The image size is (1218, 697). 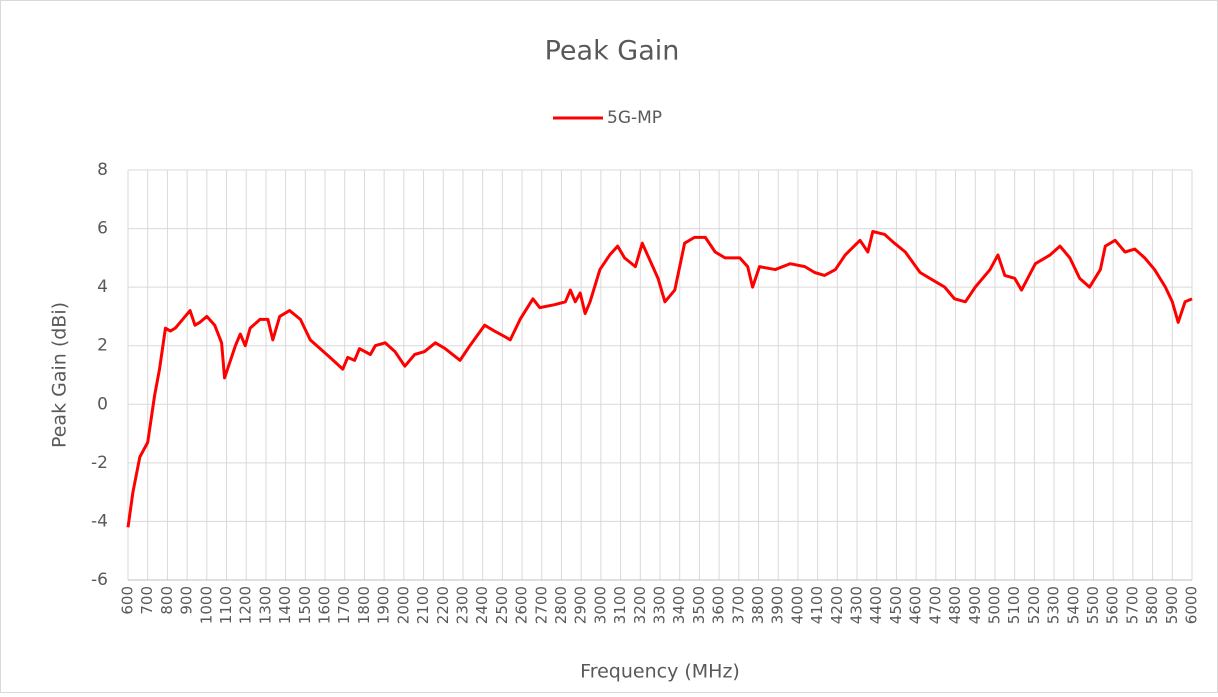 What do you see at coordinates (640, 605) in the screenshot?
I see `x-tick-label: 3200` at bounding box center [640, 605].